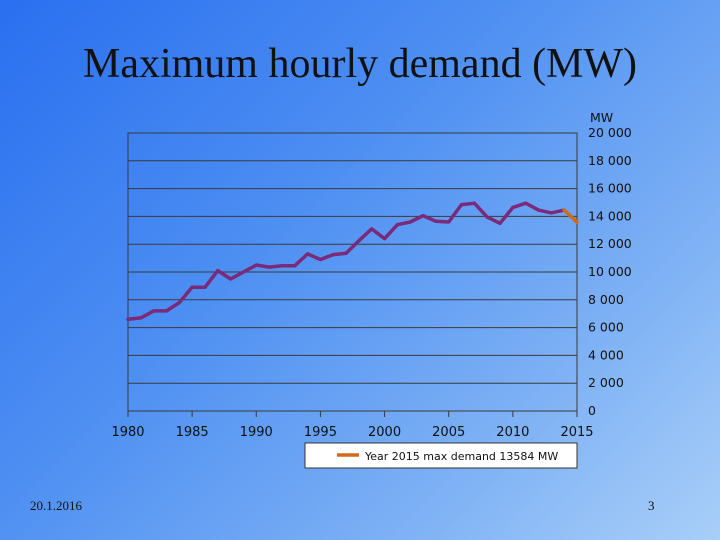  What do you see at coordinates (606, 382) in the screenshot?
I see `y-tick-label: 2 000` at bounding box center [606, 382].